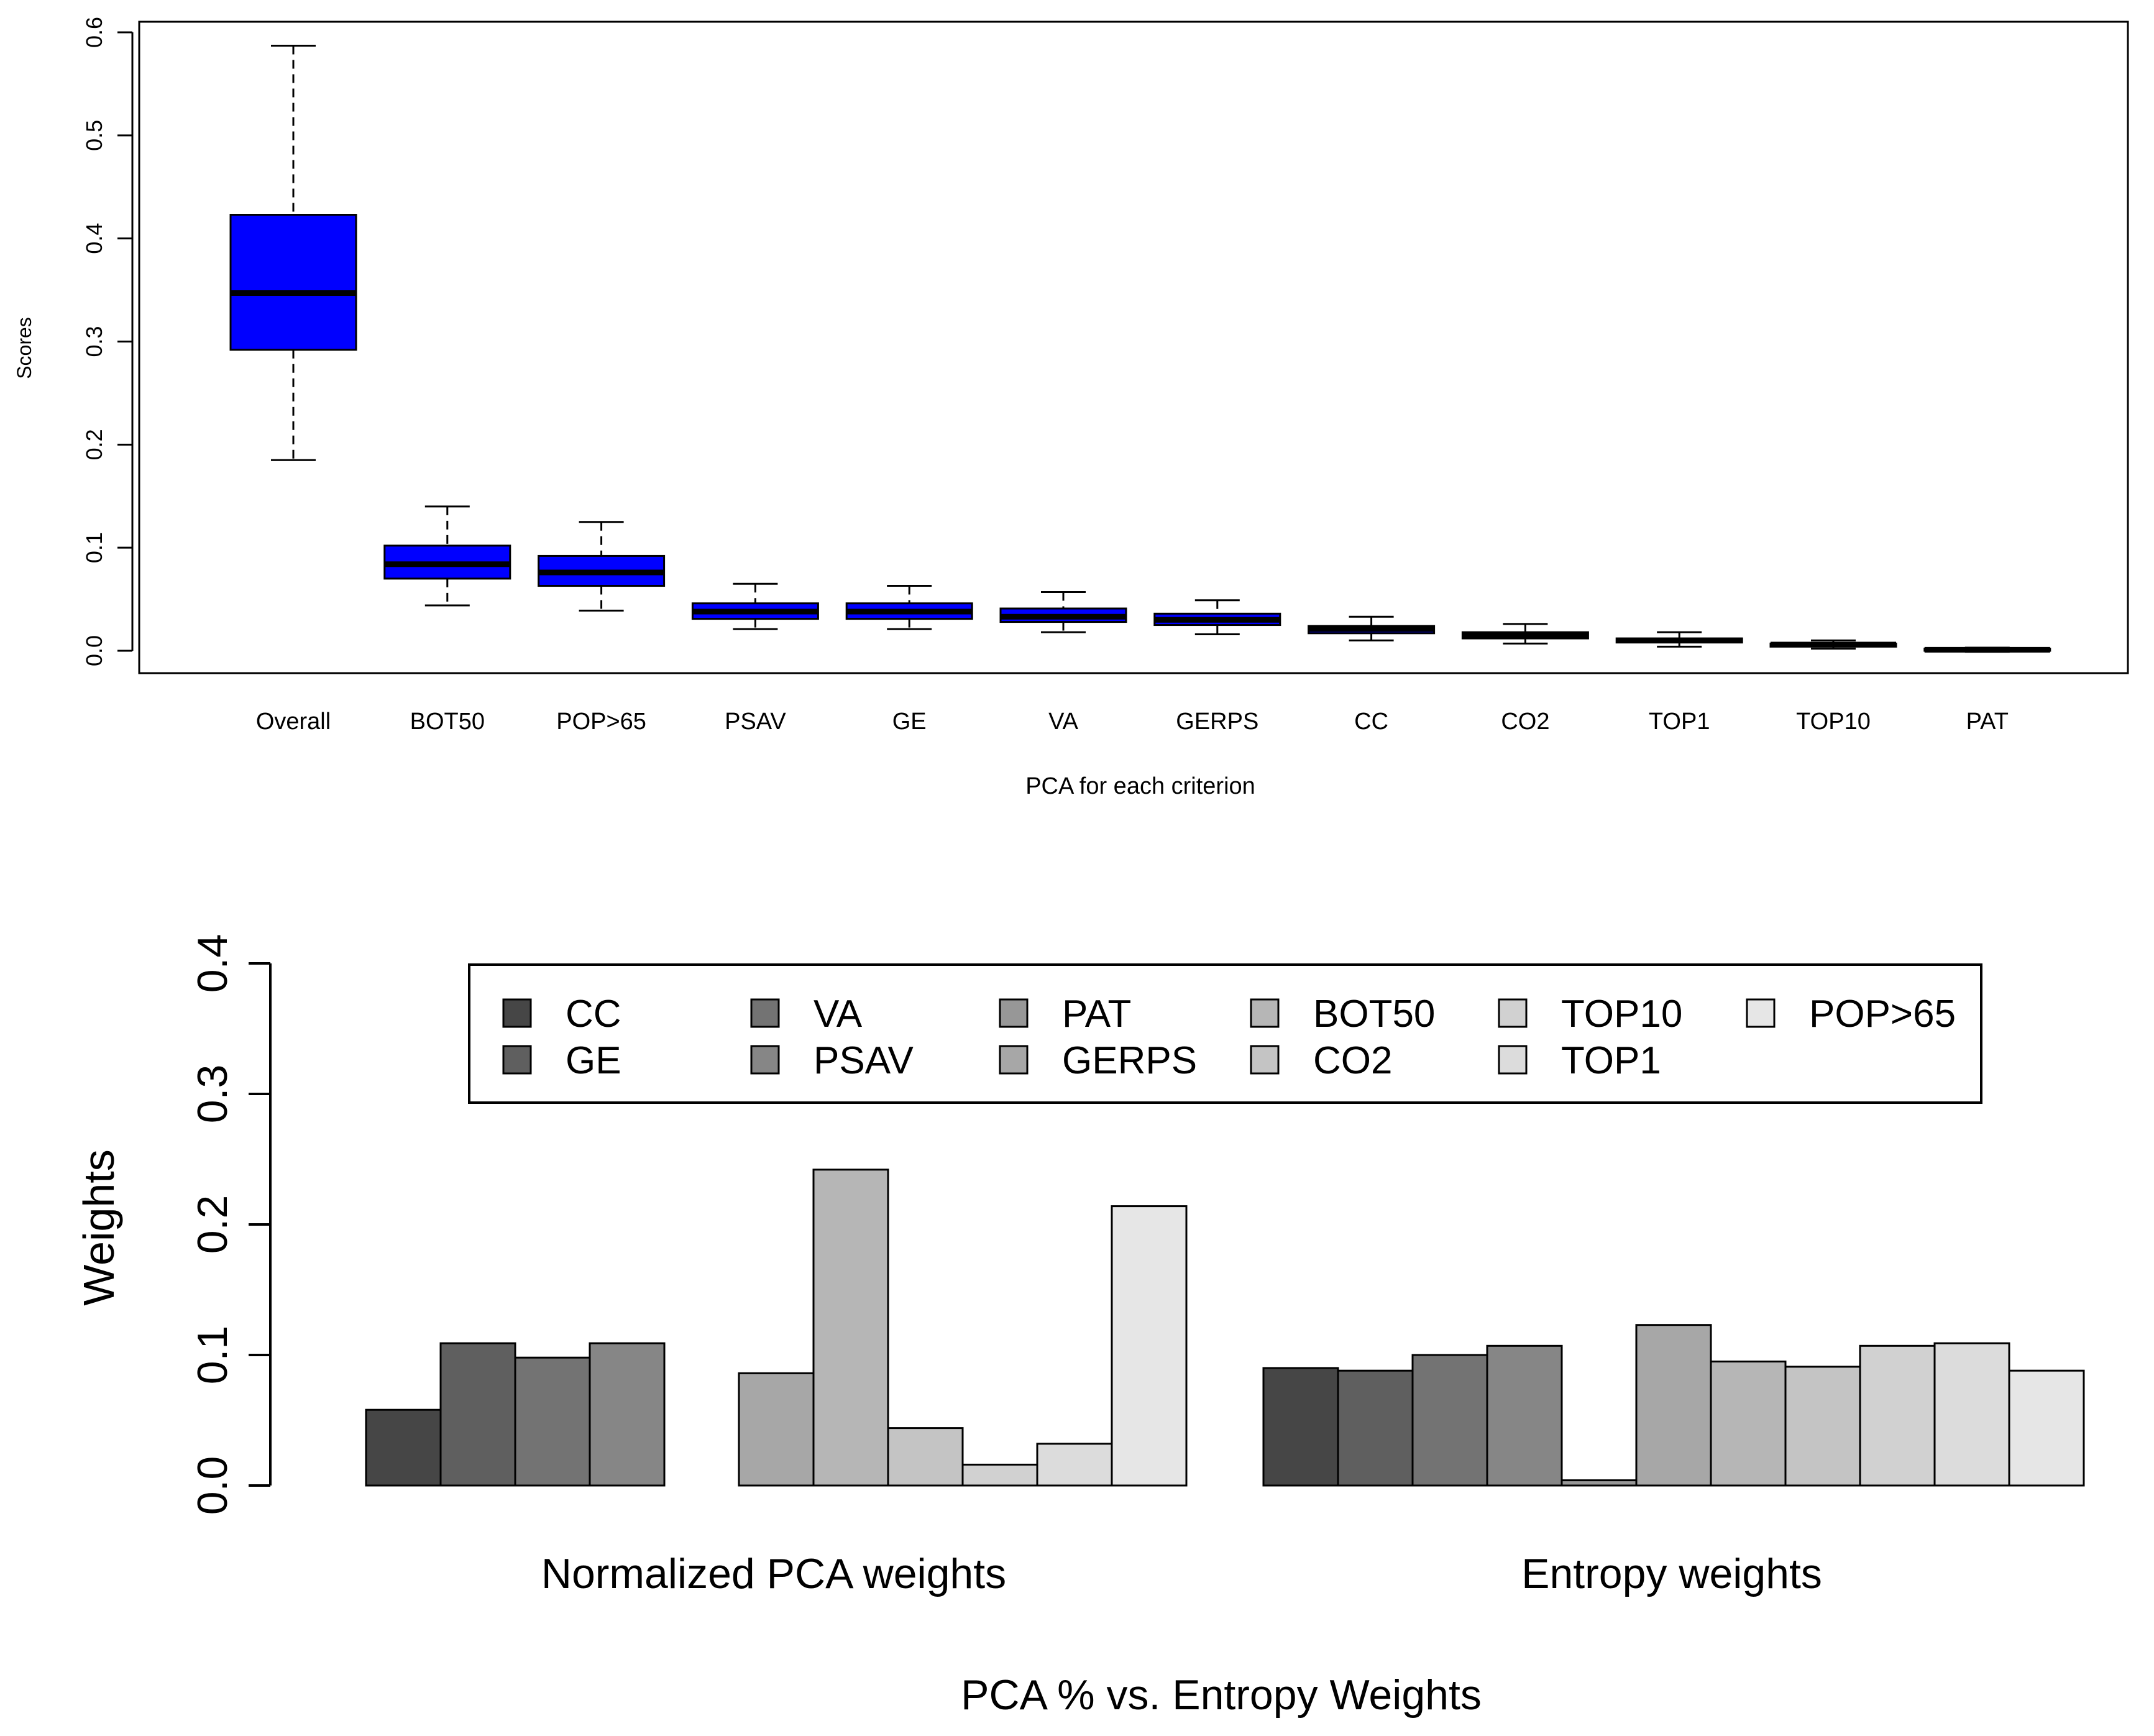  What do you see at coordinates (1225, 1328) in the screenshot?
I see `bar-bars` at bounding box center [1225, 1328].